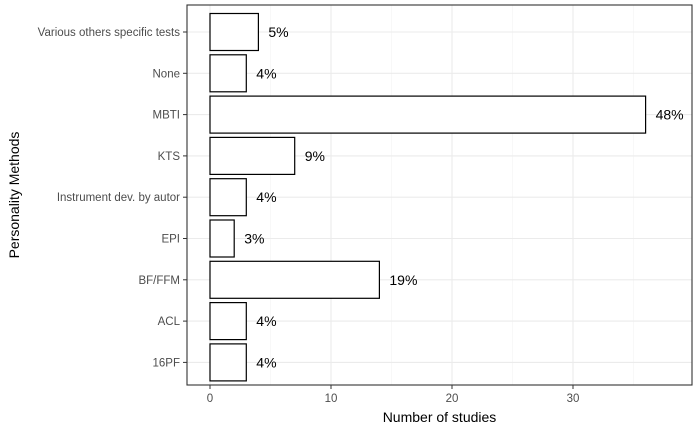  I want to click on bar-data-label: 3%, so click(254, 239).